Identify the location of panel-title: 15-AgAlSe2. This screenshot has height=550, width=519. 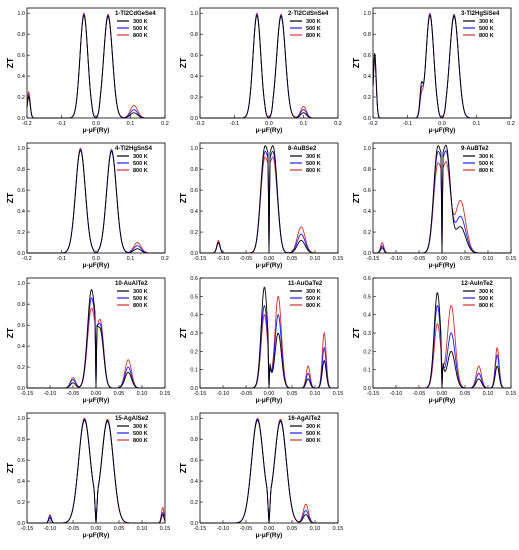
(132, 419).